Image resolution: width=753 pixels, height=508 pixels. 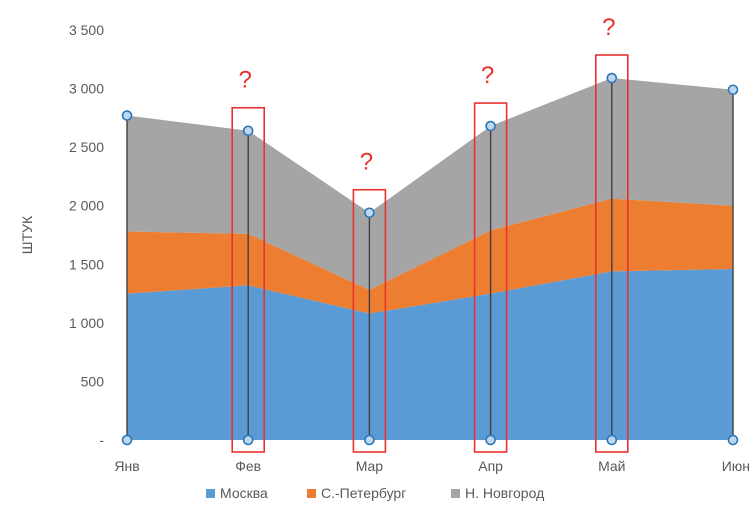 I want to click on y-tick-label: -, so click(x=101, y=440).